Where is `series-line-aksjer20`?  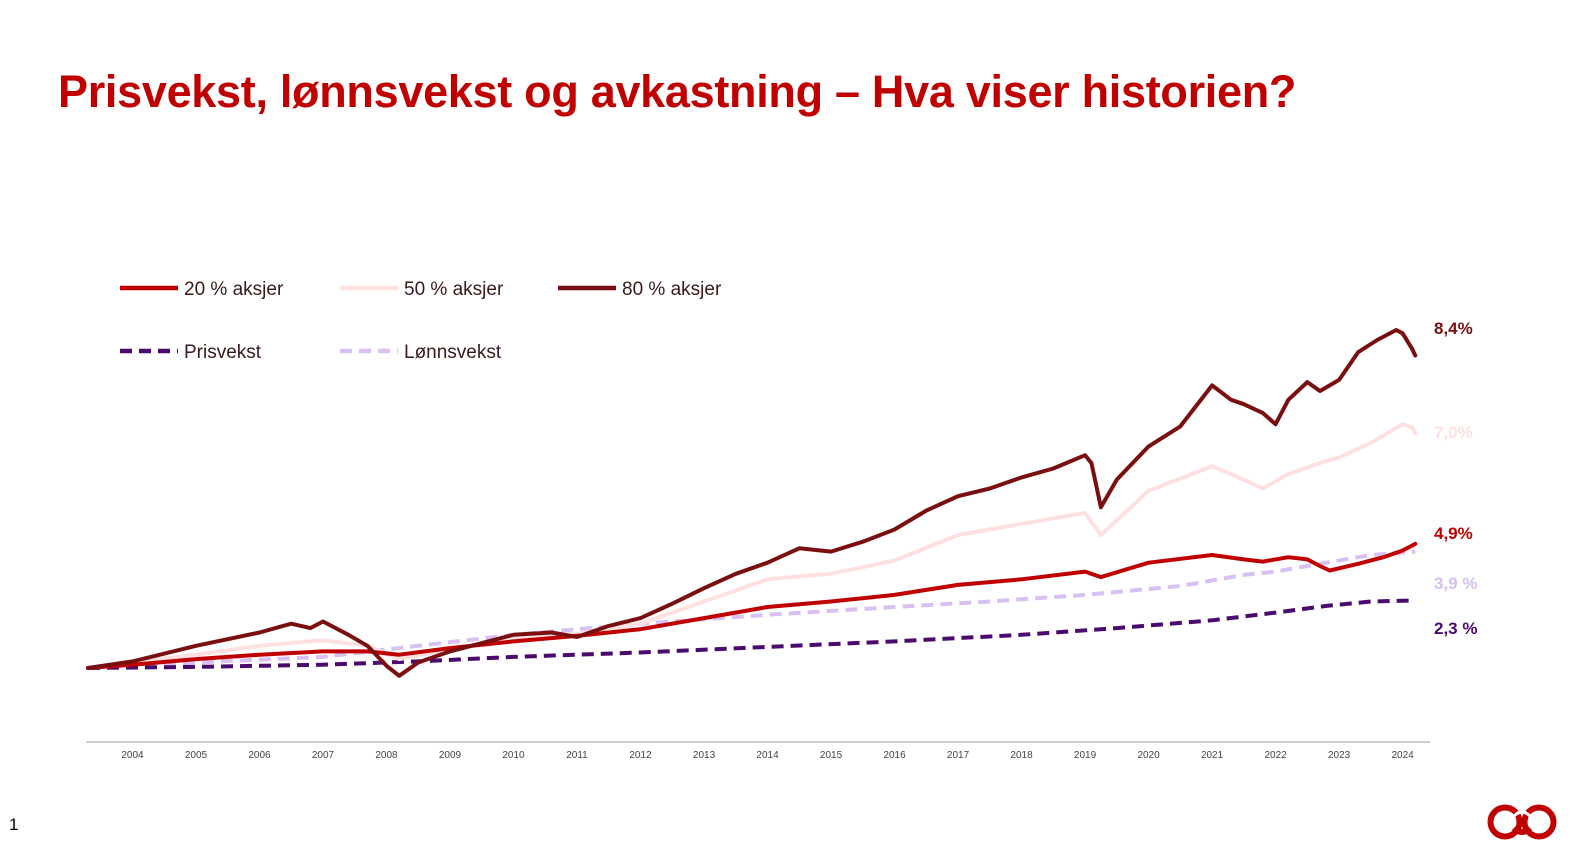
series-line-aksjer20 is located at coordinates (752, 605).